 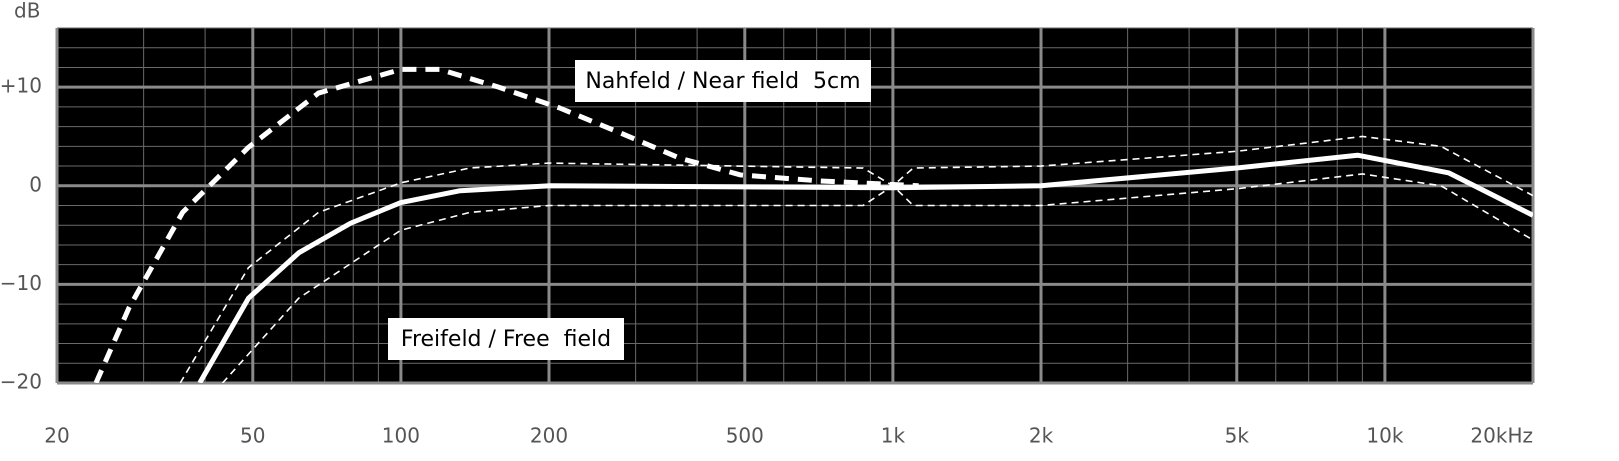 I want to click on series-label: Freifeld / Free field, so click(x=506, y=339).